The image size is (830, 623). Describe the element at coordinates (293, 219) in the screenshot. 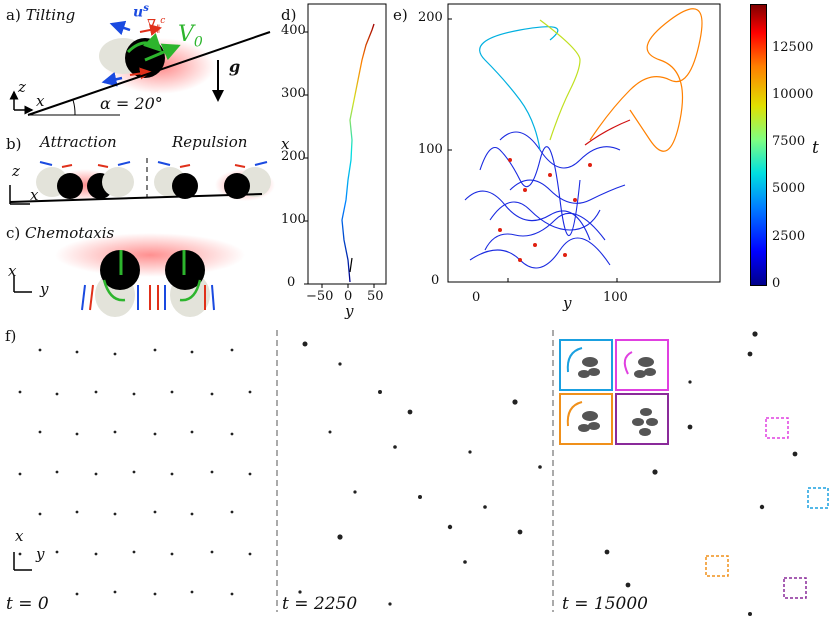

I see `d-ytick-100: 100` at that location.